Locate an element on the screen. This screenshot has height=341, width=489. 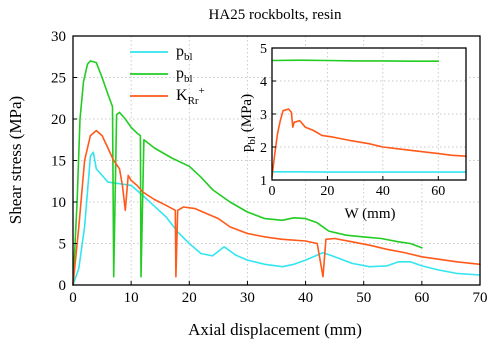
main-x-tick-label: 70 is located at coordinates (480, 298).